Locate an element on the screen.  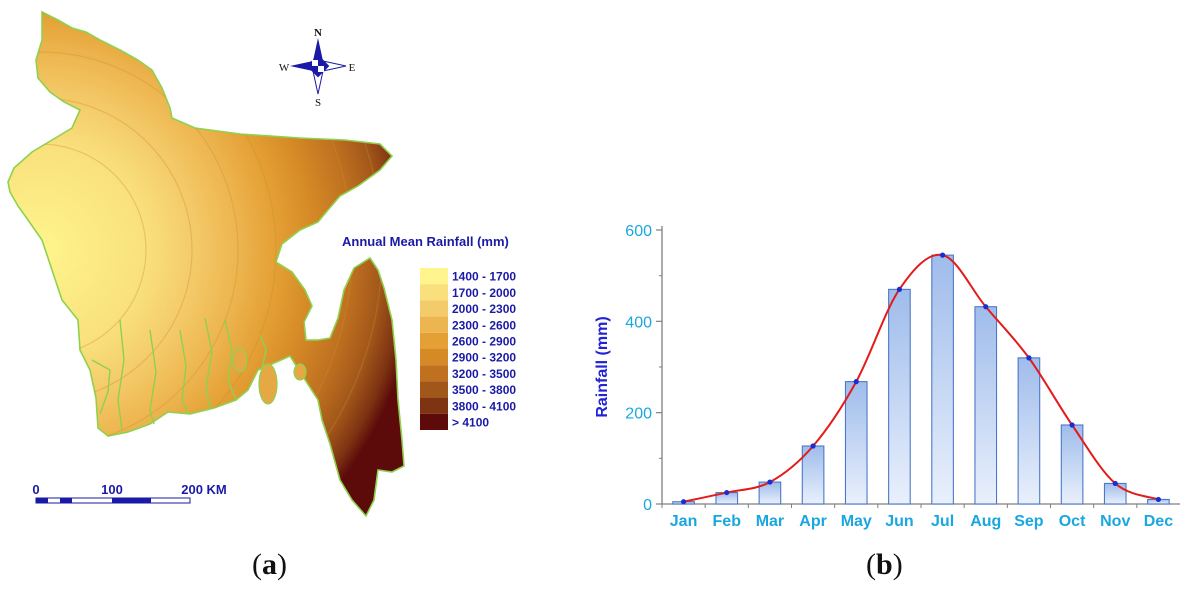
bar-jul is located at coordinates (942, 379).